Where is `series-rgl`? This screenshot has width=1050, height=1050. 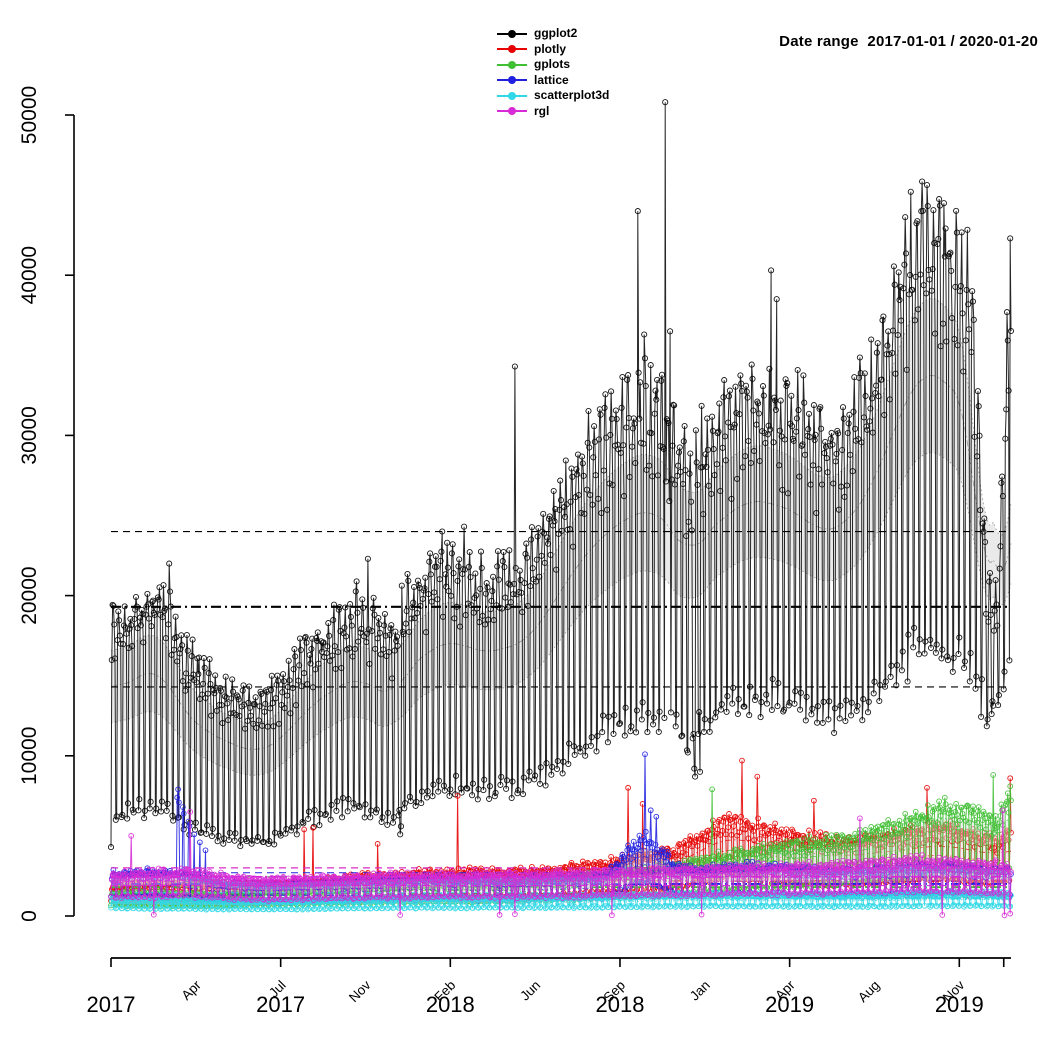 series-rgl is located at coordinates (561, 863).